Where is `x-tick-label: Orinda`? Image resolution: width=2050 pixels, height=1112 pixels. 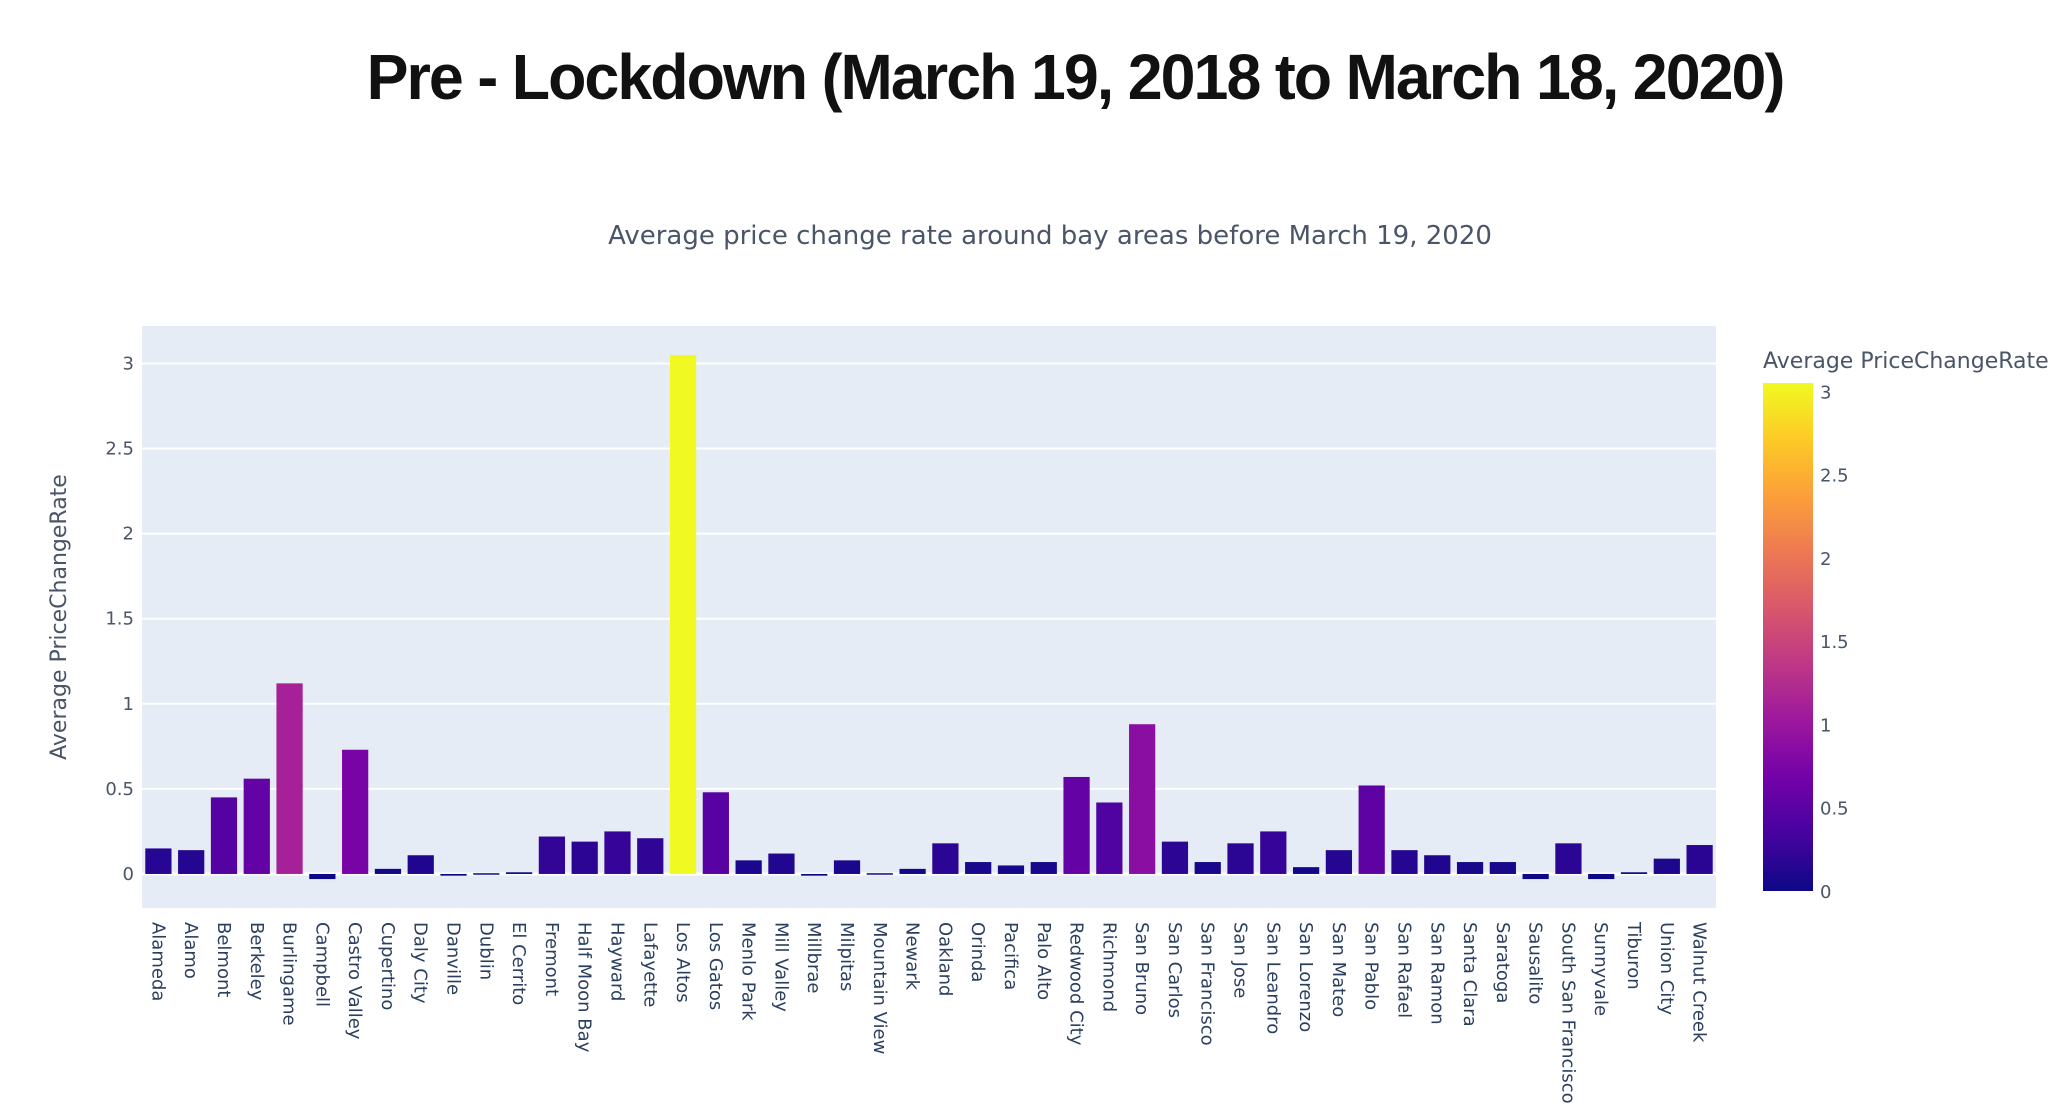
x-tick-label: Orinda is located at coordinates (977, 952).